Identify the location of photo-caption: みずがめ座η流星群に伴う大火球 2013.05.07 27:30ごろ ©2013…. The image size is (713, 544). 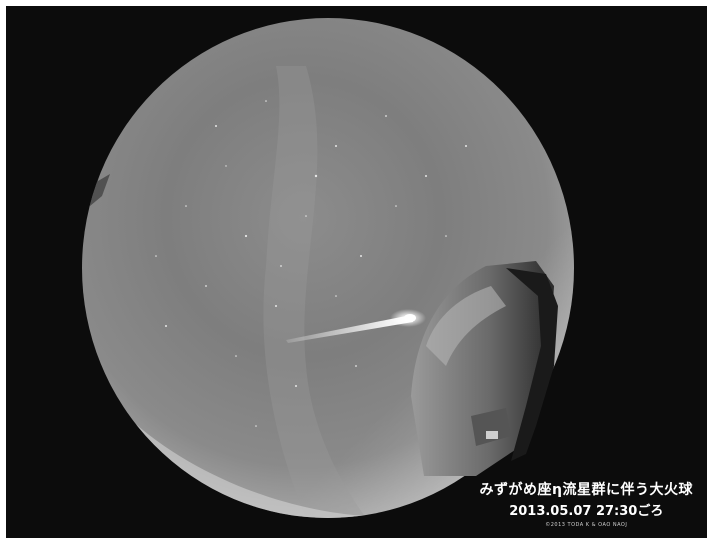
(586, 503).